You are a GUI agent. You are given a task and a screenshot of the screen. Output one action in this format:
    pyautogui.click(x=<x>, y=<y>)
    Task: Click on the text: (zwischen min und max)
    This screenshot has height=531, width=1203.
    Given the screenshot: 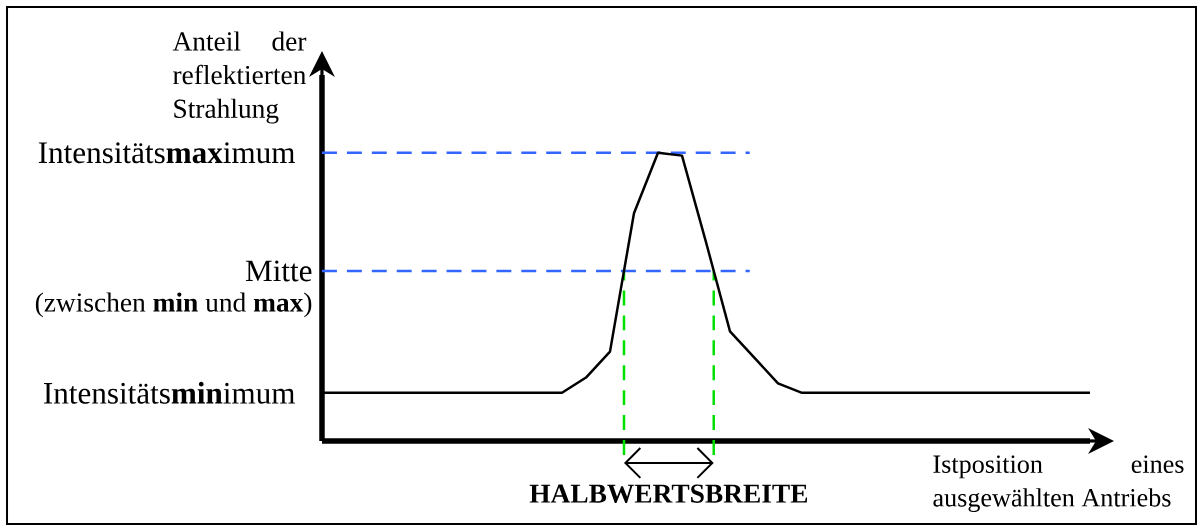 What is the action you would take?
    pyautogui.click(x=173, y=305)
    